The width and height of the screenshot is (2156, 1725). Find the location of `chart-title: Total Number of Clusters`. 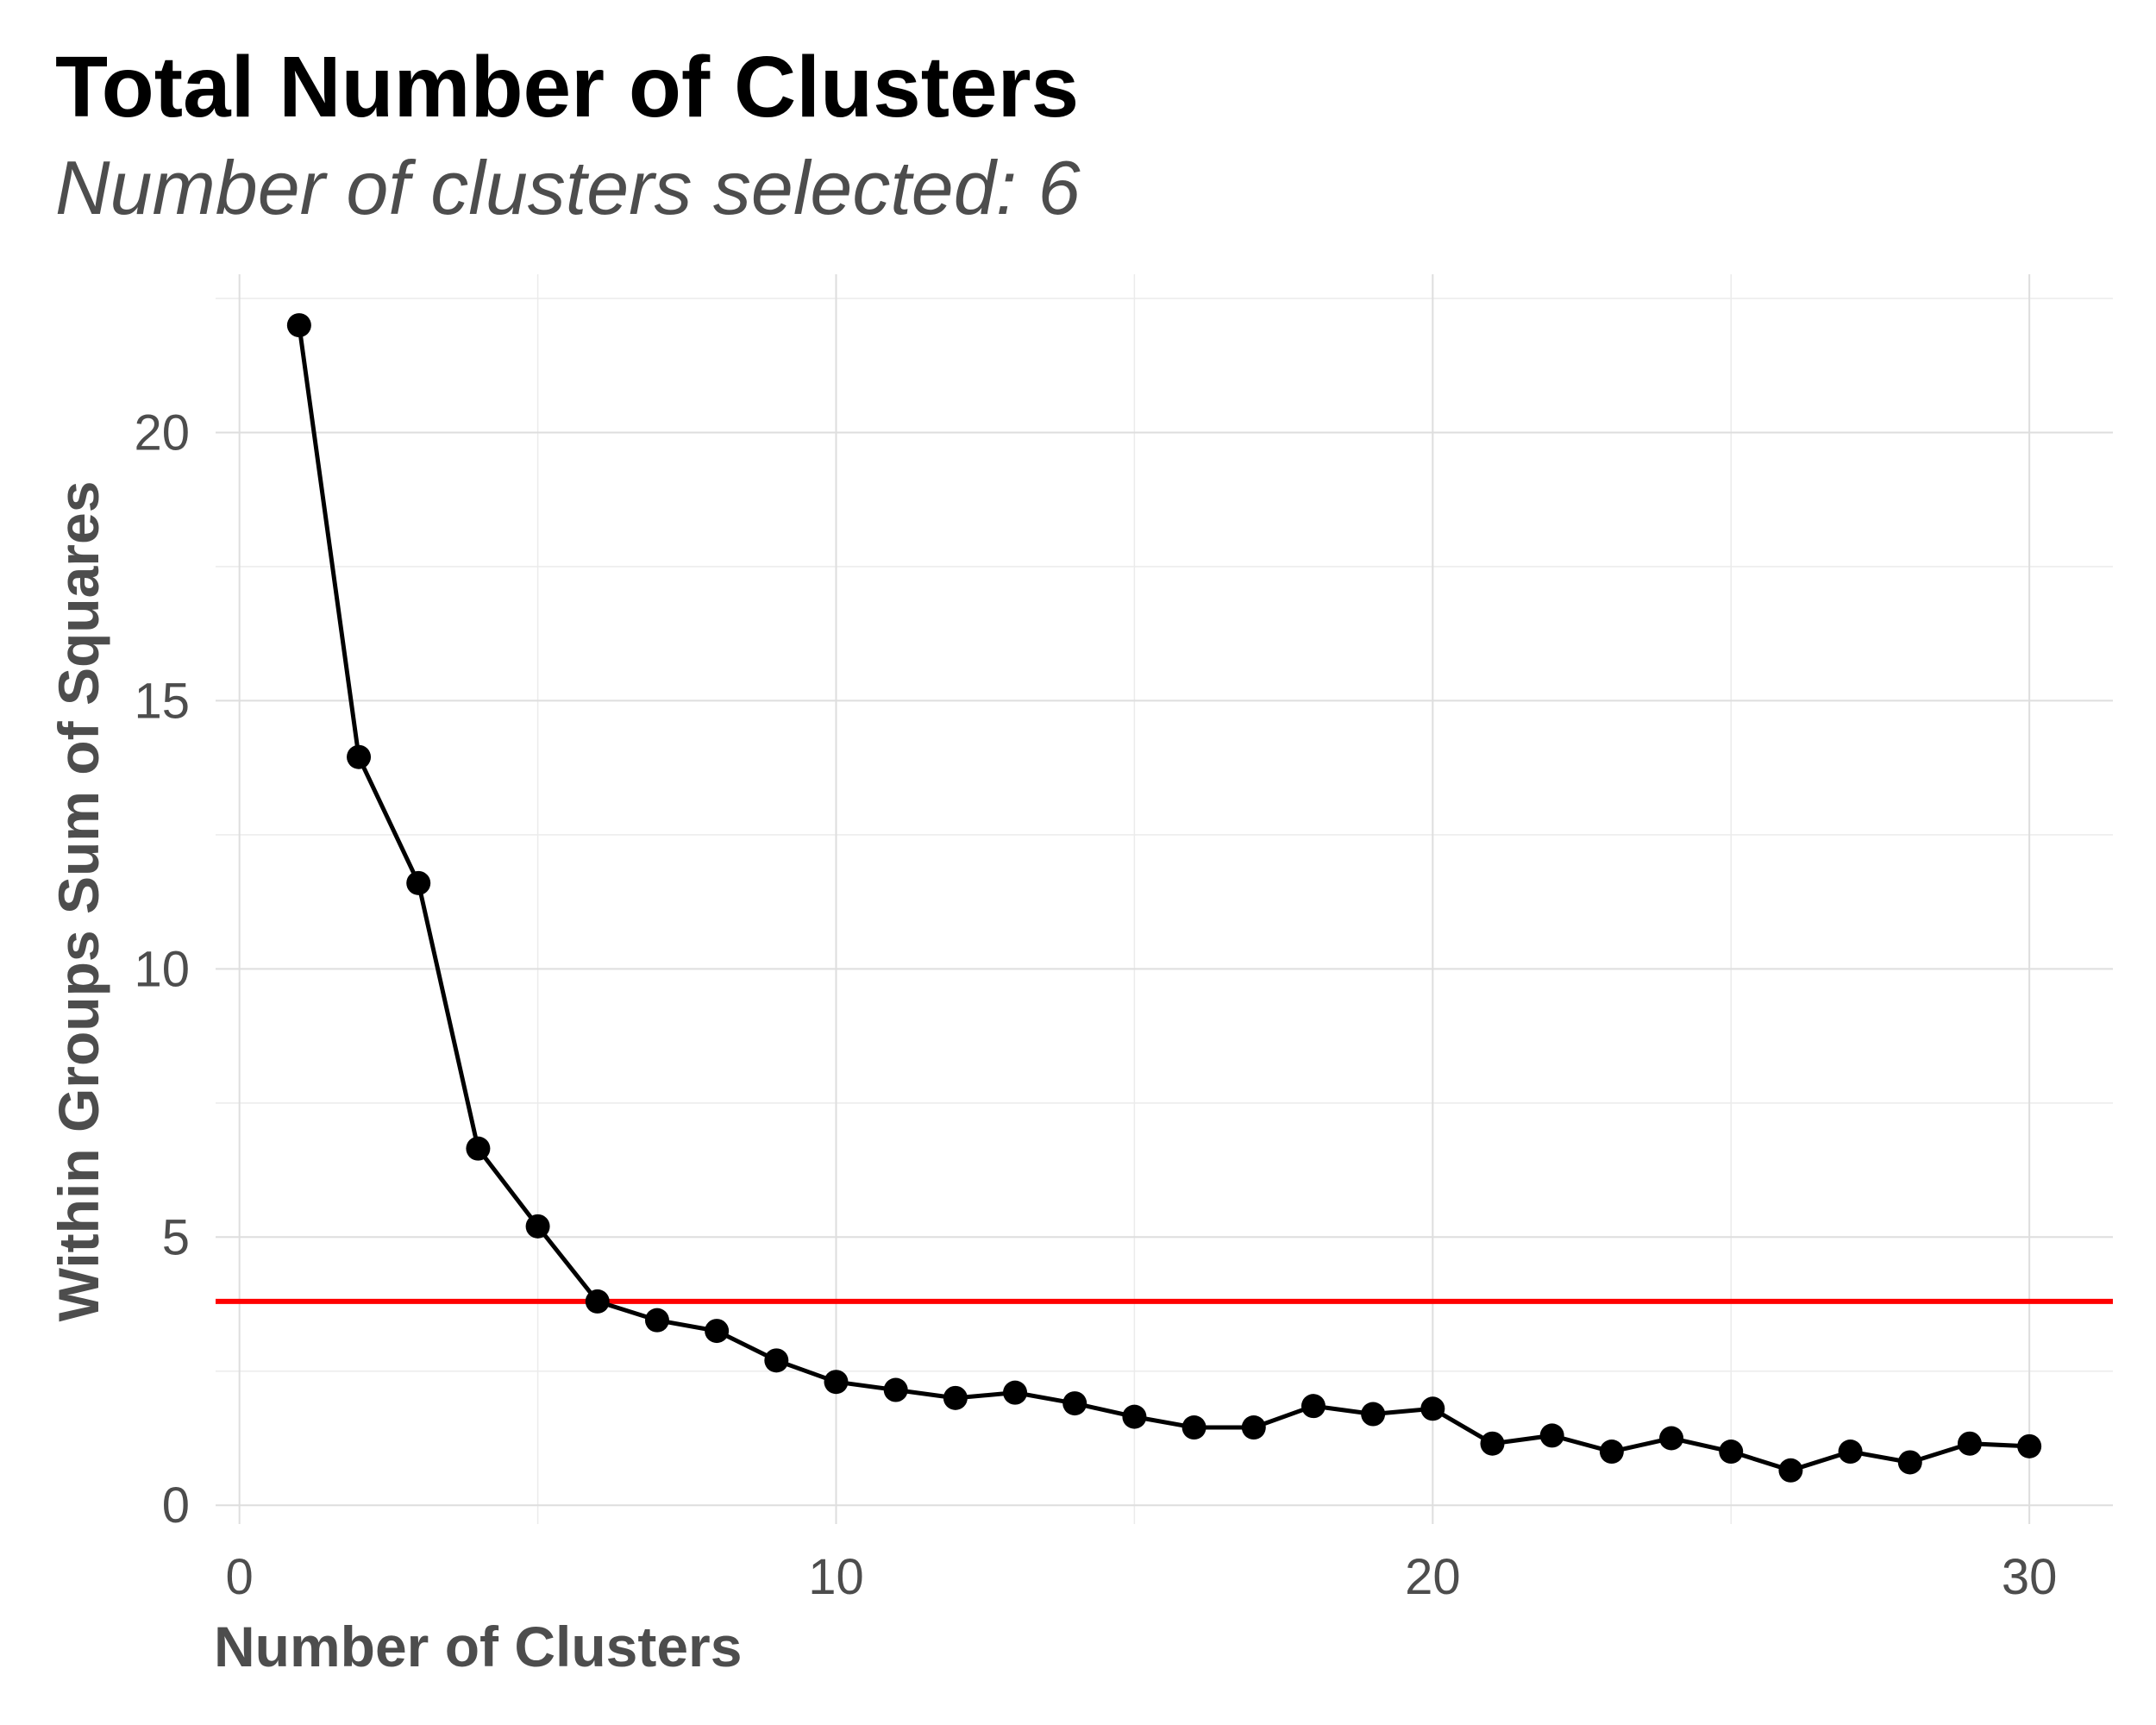

chart-title: Total Number of Clusters is located at coordinates (567, 87).